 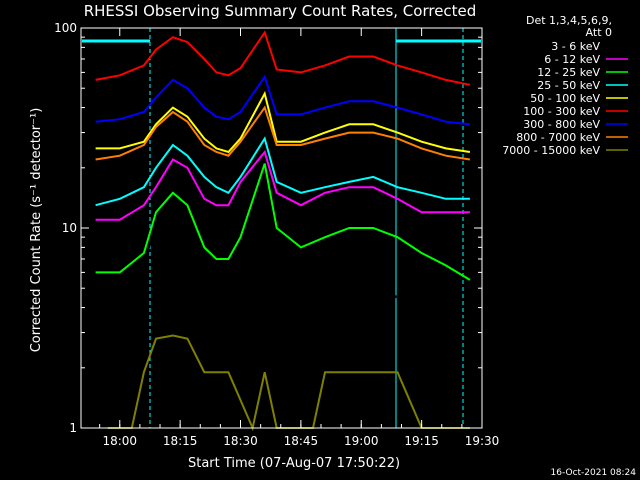 What do you see at coordinates (572, 59) in the screenshot?
I see `legend-entry-label: 6 - 12 keV` at bounding box center [572, 59].